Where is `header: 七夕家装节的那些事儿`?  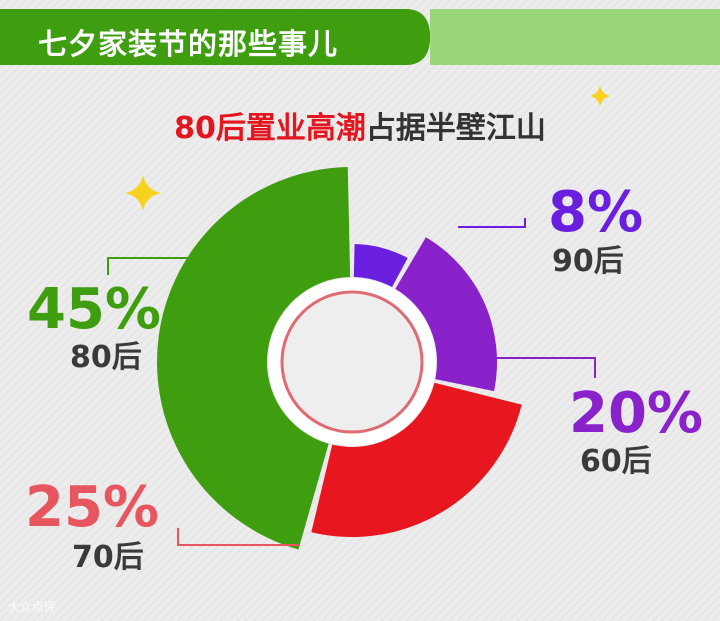 header: 七夕家装节的那些事儿 is located at coordinates (215, 37).